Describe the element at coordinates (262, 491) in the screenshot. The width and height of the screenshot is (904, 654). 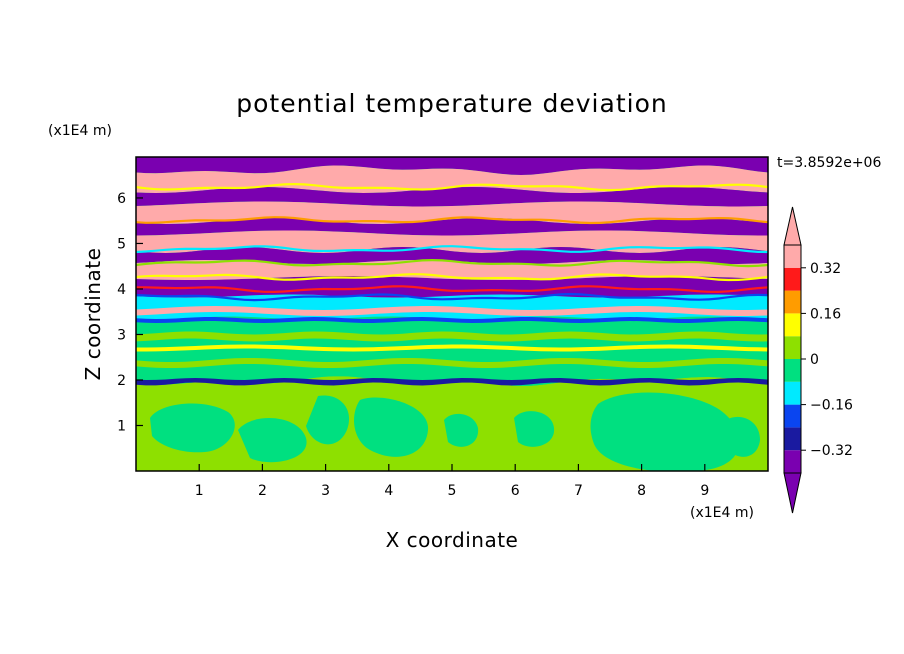
I see `x-tick-label: 2` at that location.